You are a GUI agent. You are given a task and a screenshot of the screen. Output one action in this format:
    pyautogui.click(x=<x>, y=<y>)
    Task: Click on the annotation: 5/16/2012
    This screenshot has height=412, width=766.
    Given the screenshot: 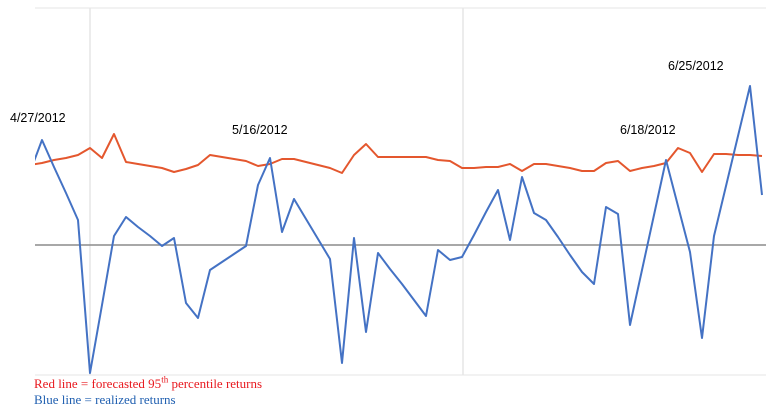 What is the action you would take?
    pyautogui.click(x=260, y=130)
    